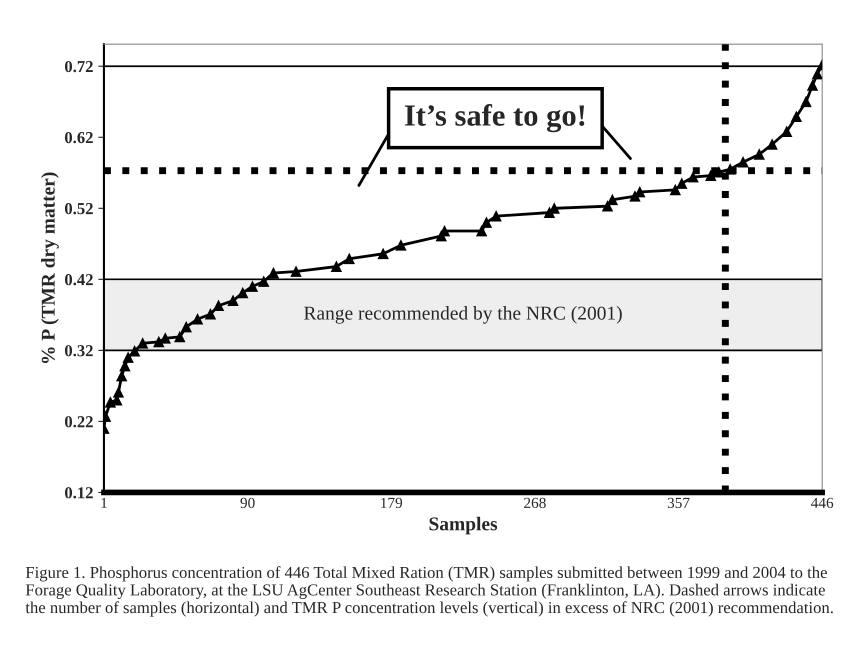  Describe the element at coordinates (463, 315) in the screenshot. I see `band-label: Range recommended by the NRC (2001)` at that location.